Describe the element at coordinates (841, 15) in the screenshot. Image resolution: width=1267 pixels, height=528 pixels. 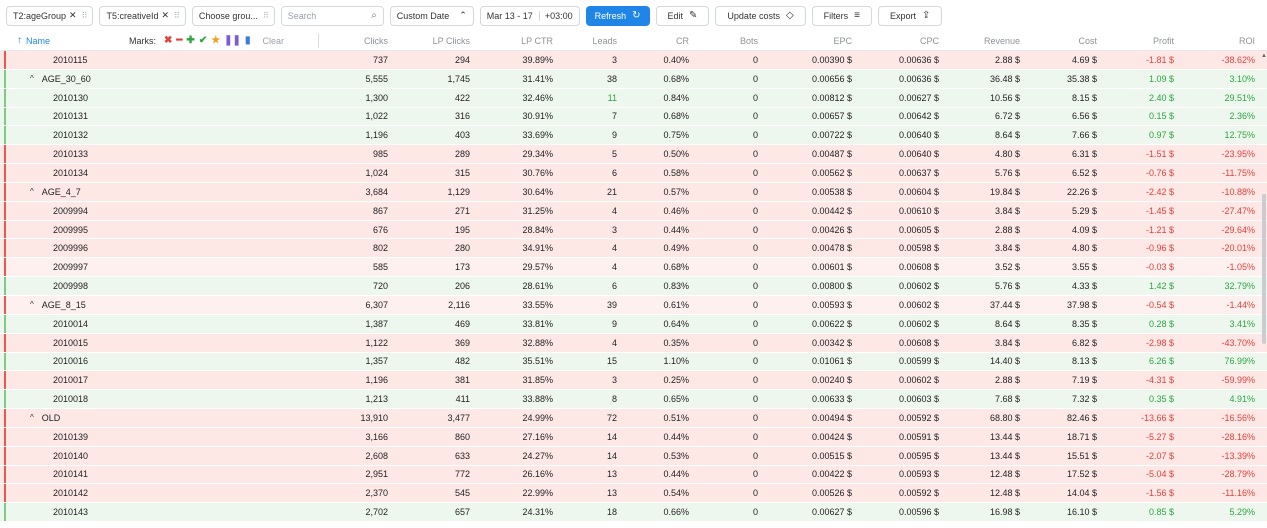
I see `filters-button: Filters ≡` at that location.